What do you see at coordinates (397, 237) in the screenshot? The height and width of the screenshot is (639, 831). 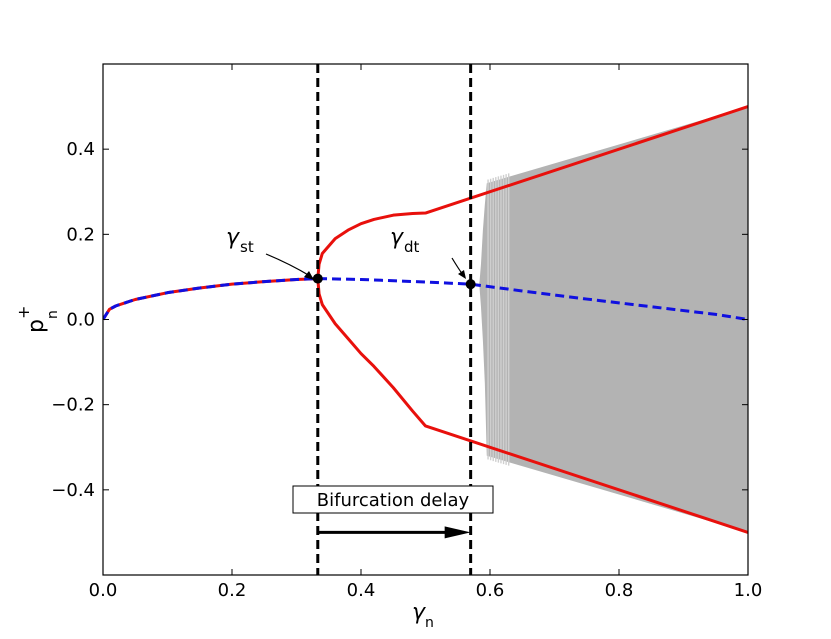 I see `gamma-dt-symbol: γ` at bounding box center [397, 237].